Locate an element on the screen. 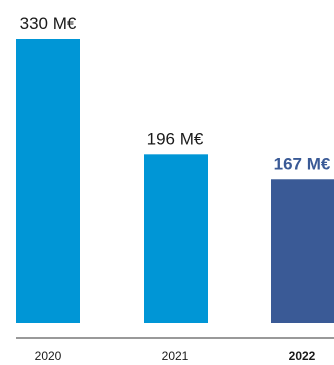 The image size is (334, 365). value-label-2020: 330 M€ is located at coordinates (48, 23).